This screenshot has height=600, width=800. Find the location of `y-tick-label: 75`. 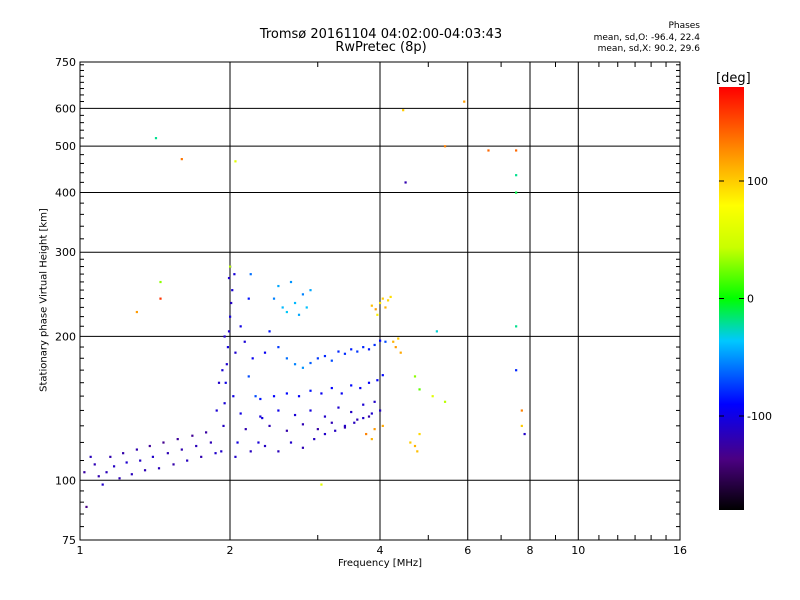

y-tick-label: 75 is located at coordinates (69, 540).